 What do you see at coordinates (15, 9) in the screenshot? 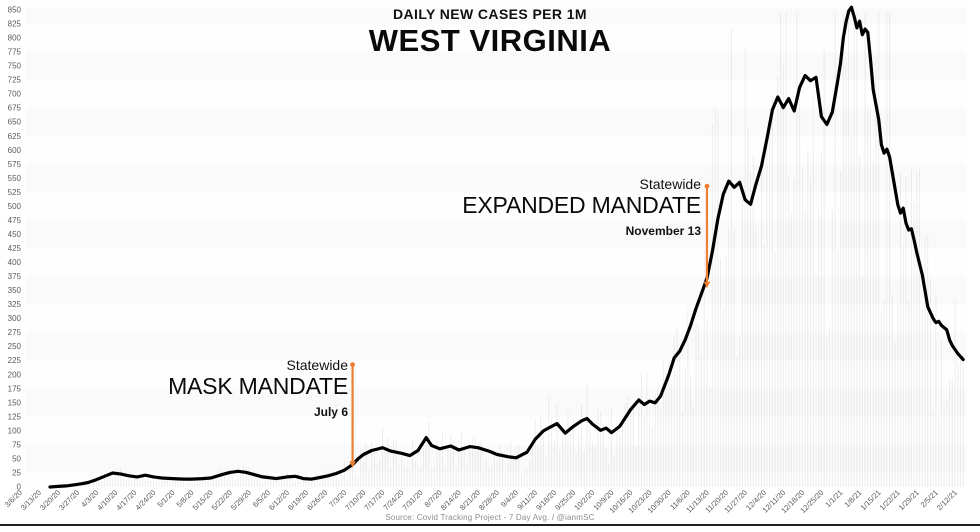
I see `y-tick-label: 850` at bounding box center [15, 9].